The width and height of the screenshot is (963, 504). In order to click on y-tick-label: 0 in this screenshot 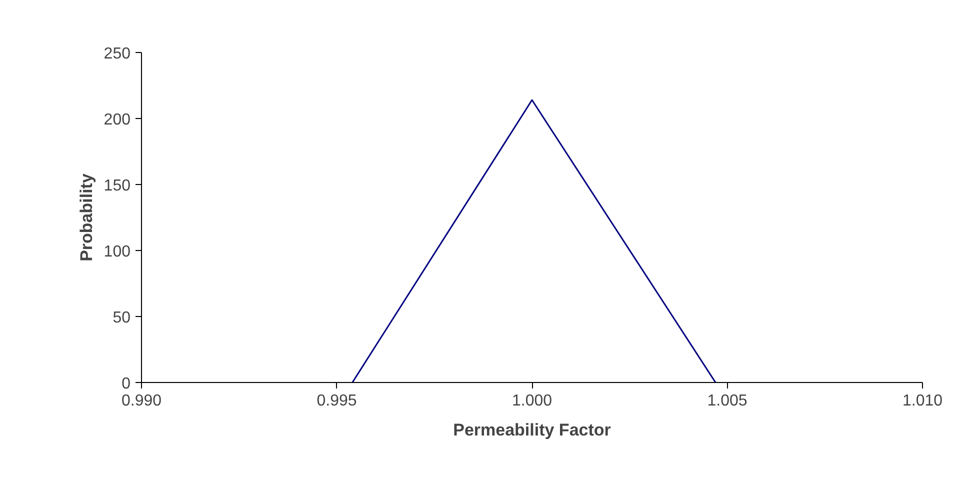, I will do `click(126, 384)`.